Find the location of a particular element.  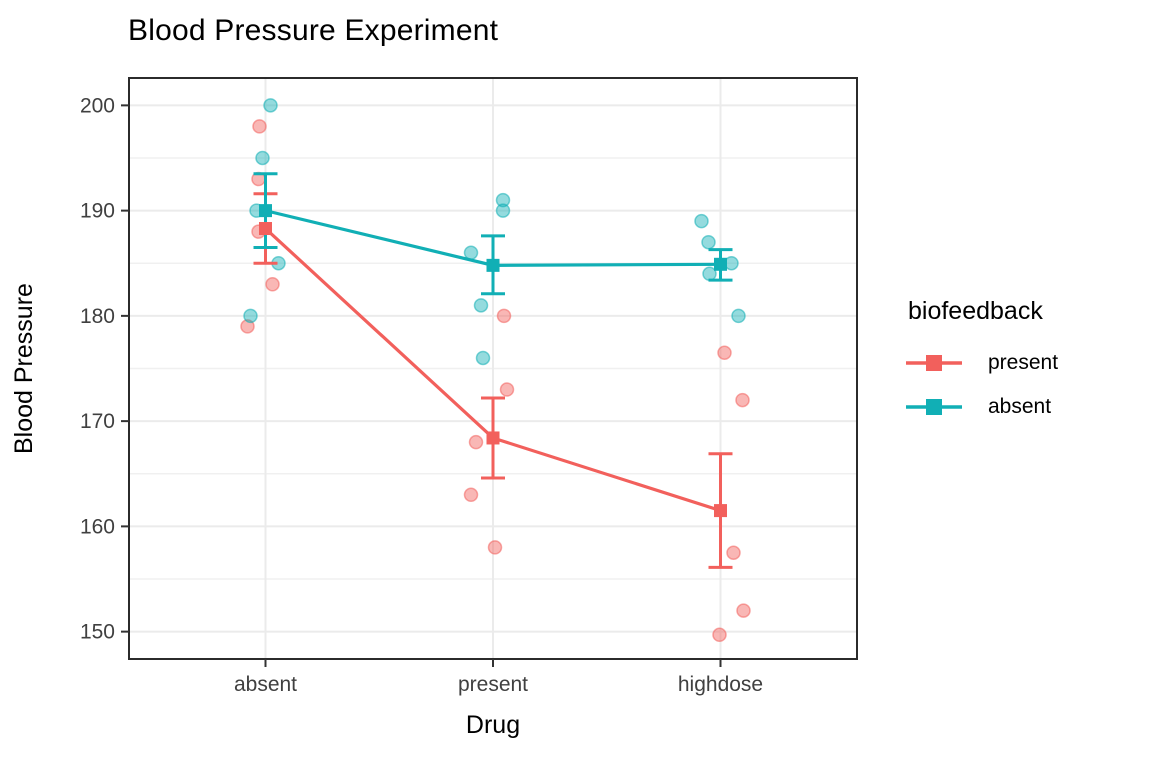

x-tick-label: absent is located at coordinates (265, 684).